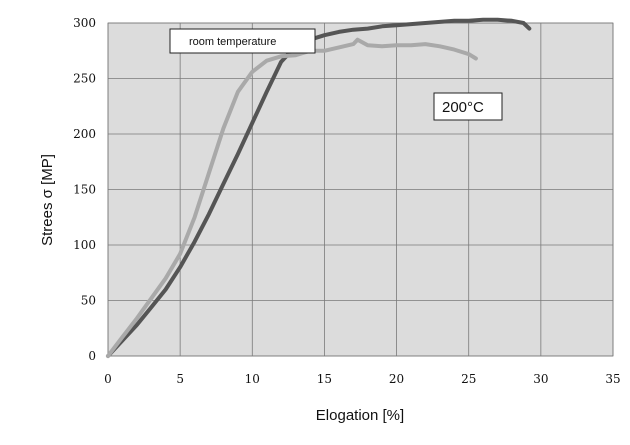 The height and width of the screenshot is (445, 630). Describe the element at coordinates (468, 379) in the screenshot. I see `x-tick-label-5: 25` at that location.